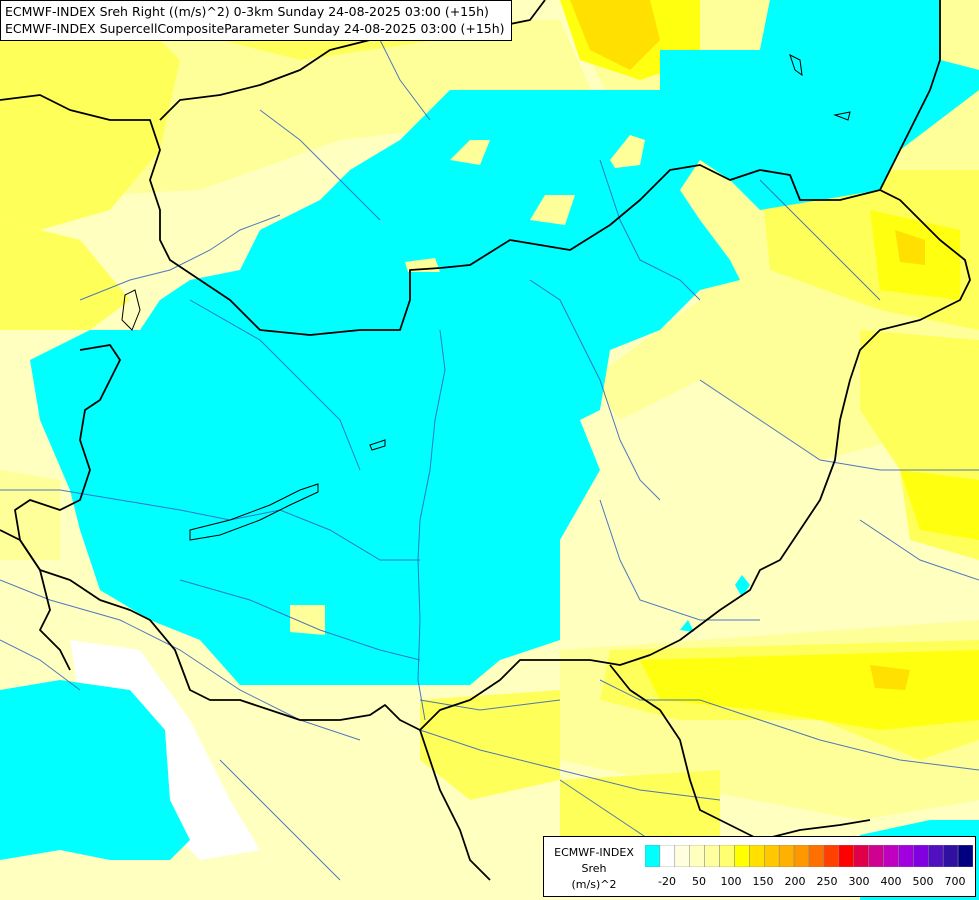  I want to click on legend-model: ECMWF-INDEX, so click(594, 852).